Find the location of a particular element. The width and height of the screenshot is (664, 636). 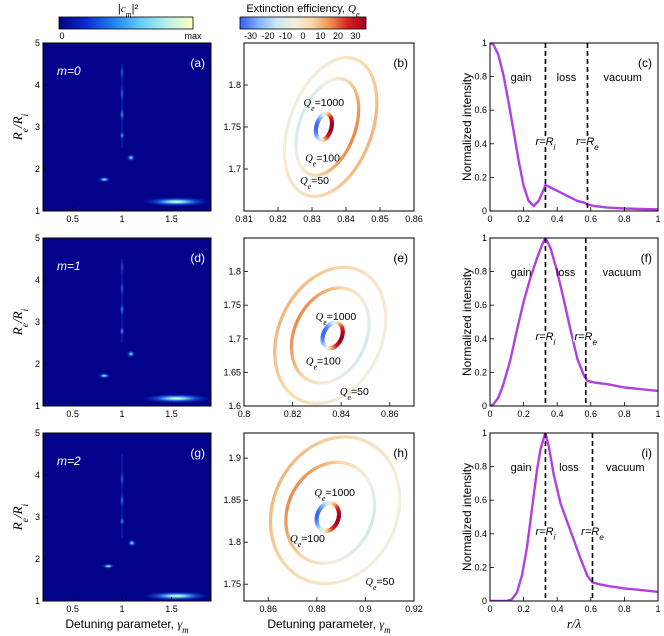

panel-g: m=2 (g) 0.5 1 1.5 1 2 3 4 5 is located at coordinates (123, 521).